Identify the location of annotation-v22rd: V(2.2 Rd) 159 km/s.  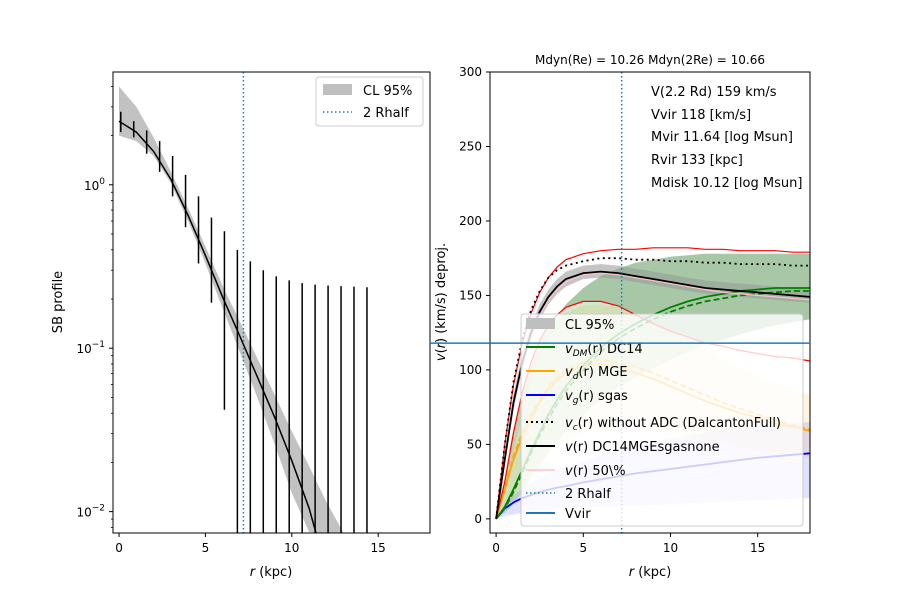
(714, 92).